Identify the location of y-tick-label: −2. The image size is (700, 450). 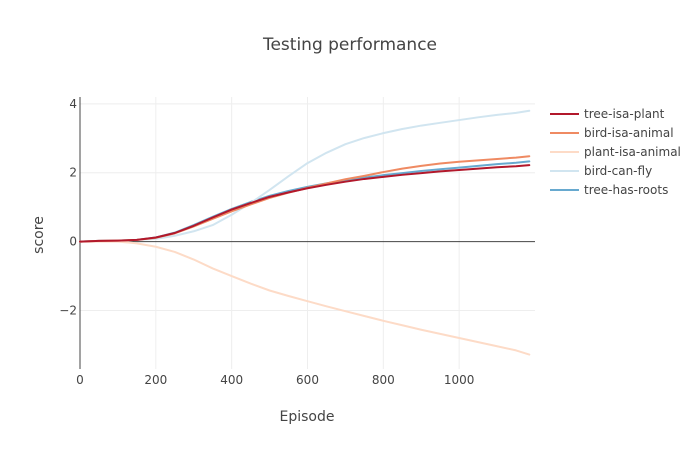
(68, 310).